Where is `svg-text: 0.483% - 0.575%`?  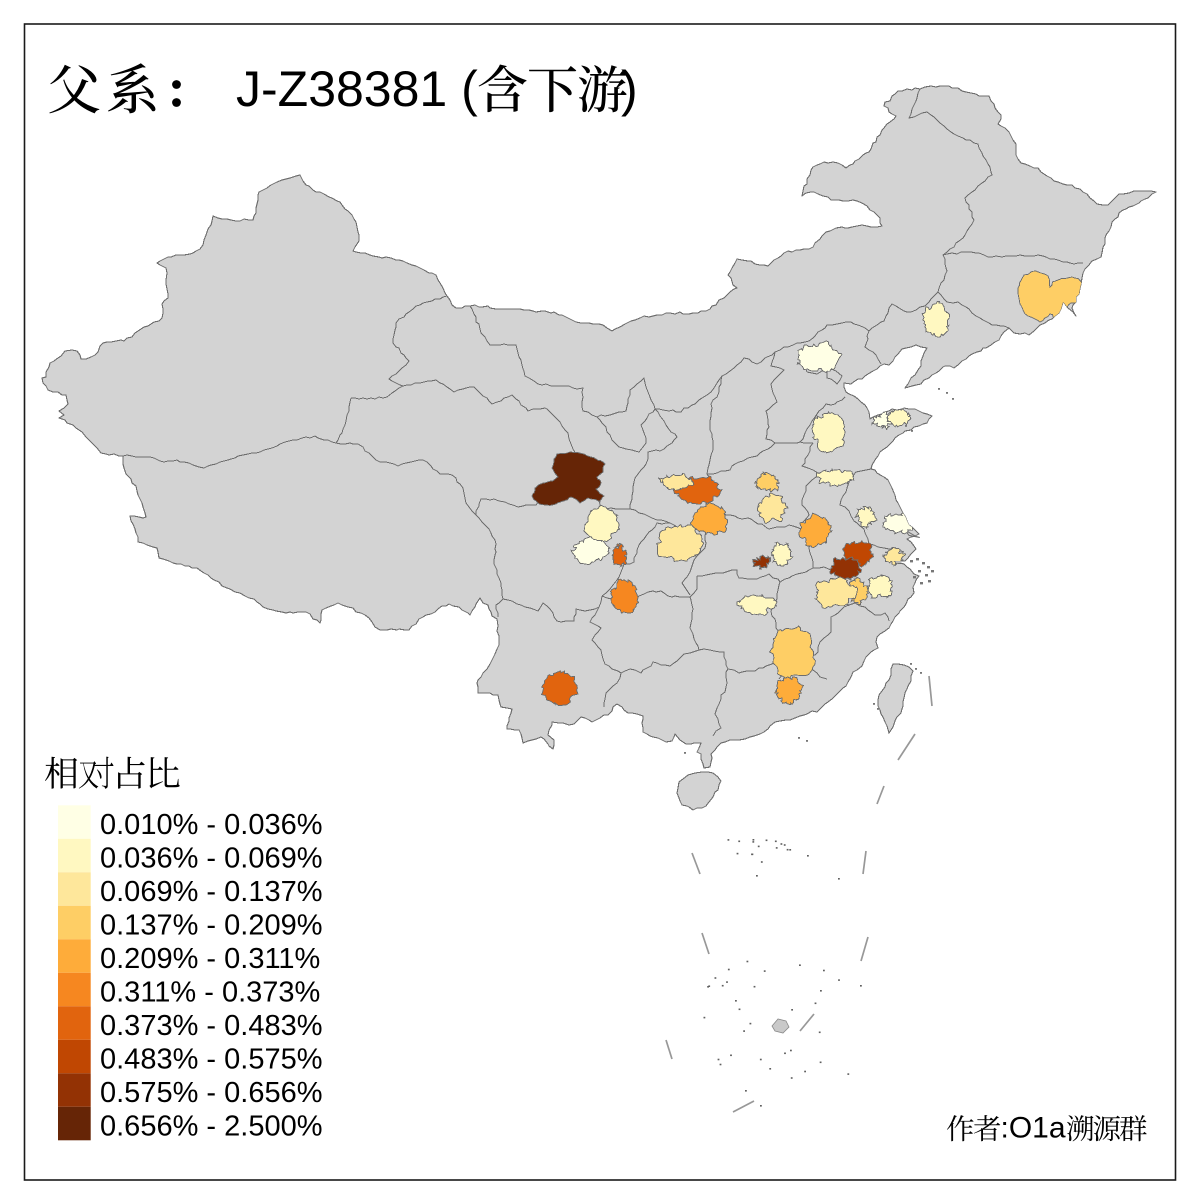
svg-text: 0.483% - 0.575% is located at coordinates (211, 1060).